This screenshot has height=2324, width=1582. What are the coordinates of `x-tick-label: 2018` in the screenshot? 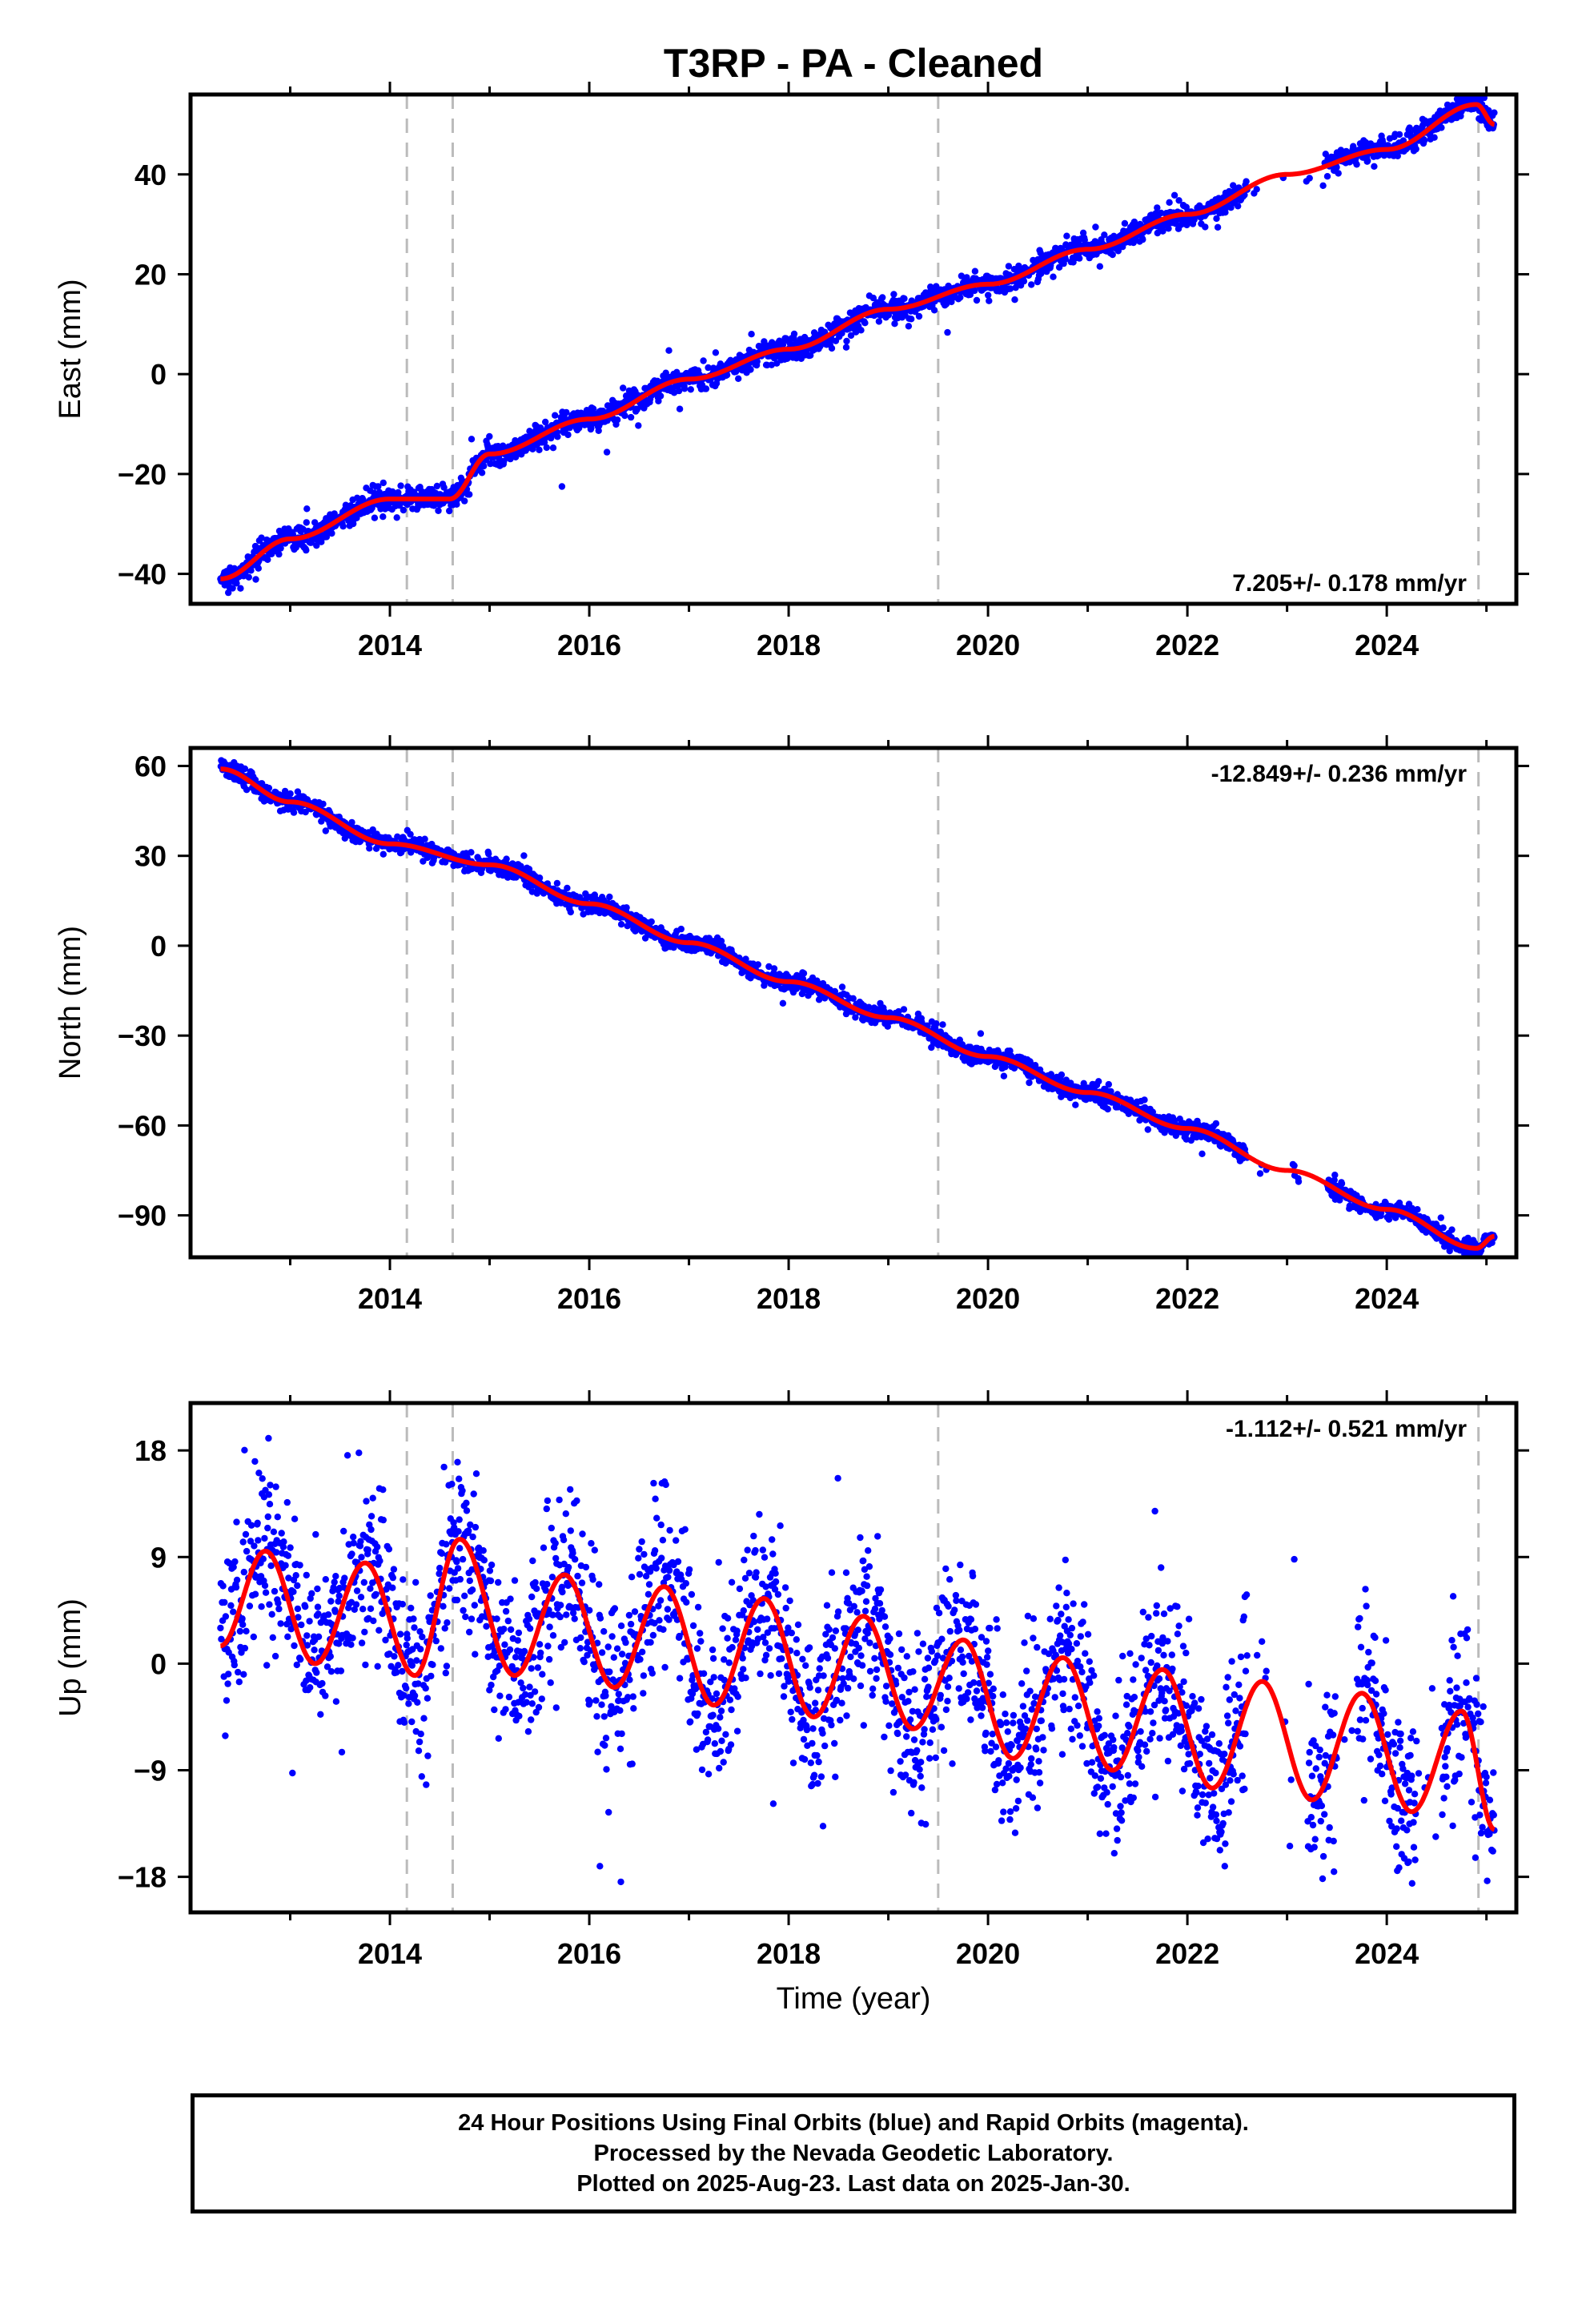 It's located at (789, 1298).